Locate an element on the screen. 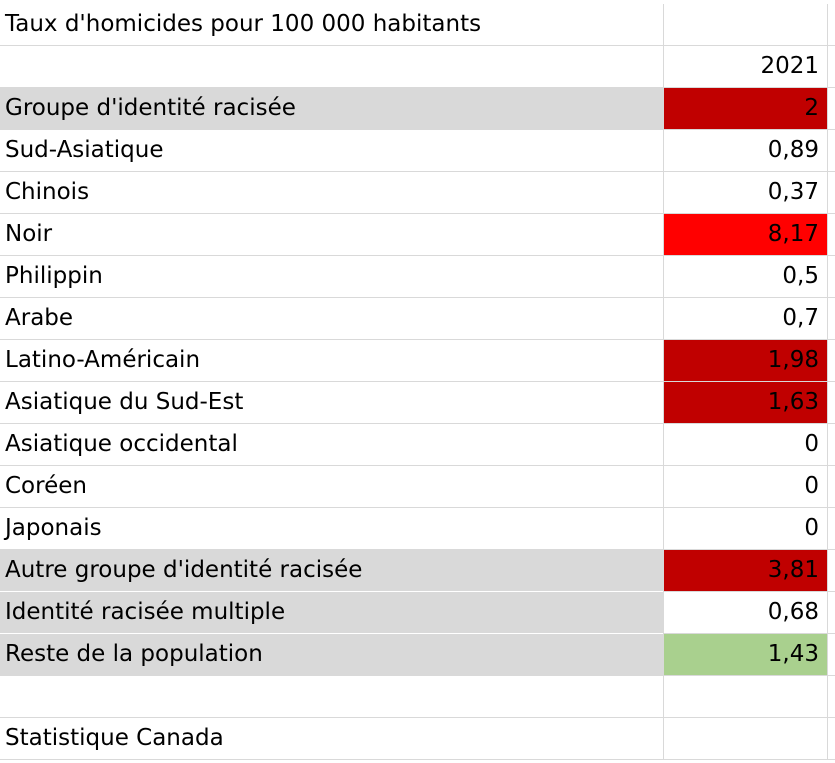 The image size is (835, 763). table-row: Japonais 0 is located at coordinates (417, 529).